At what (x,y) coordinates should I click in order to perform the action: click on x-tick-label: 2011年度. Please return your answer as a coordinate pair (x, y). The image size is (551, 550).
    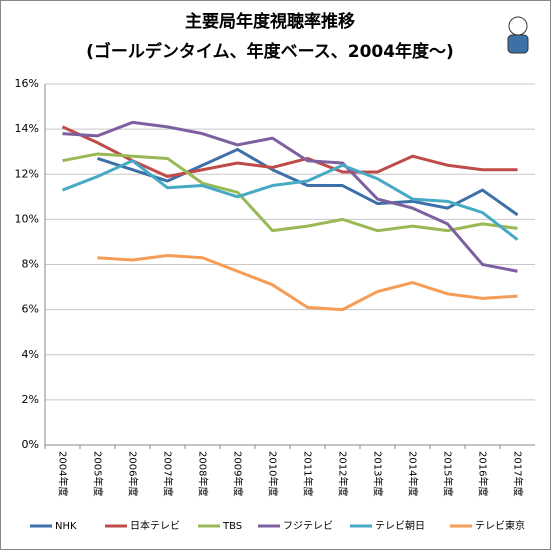
    Looking at the image, I should click on (308, 473).